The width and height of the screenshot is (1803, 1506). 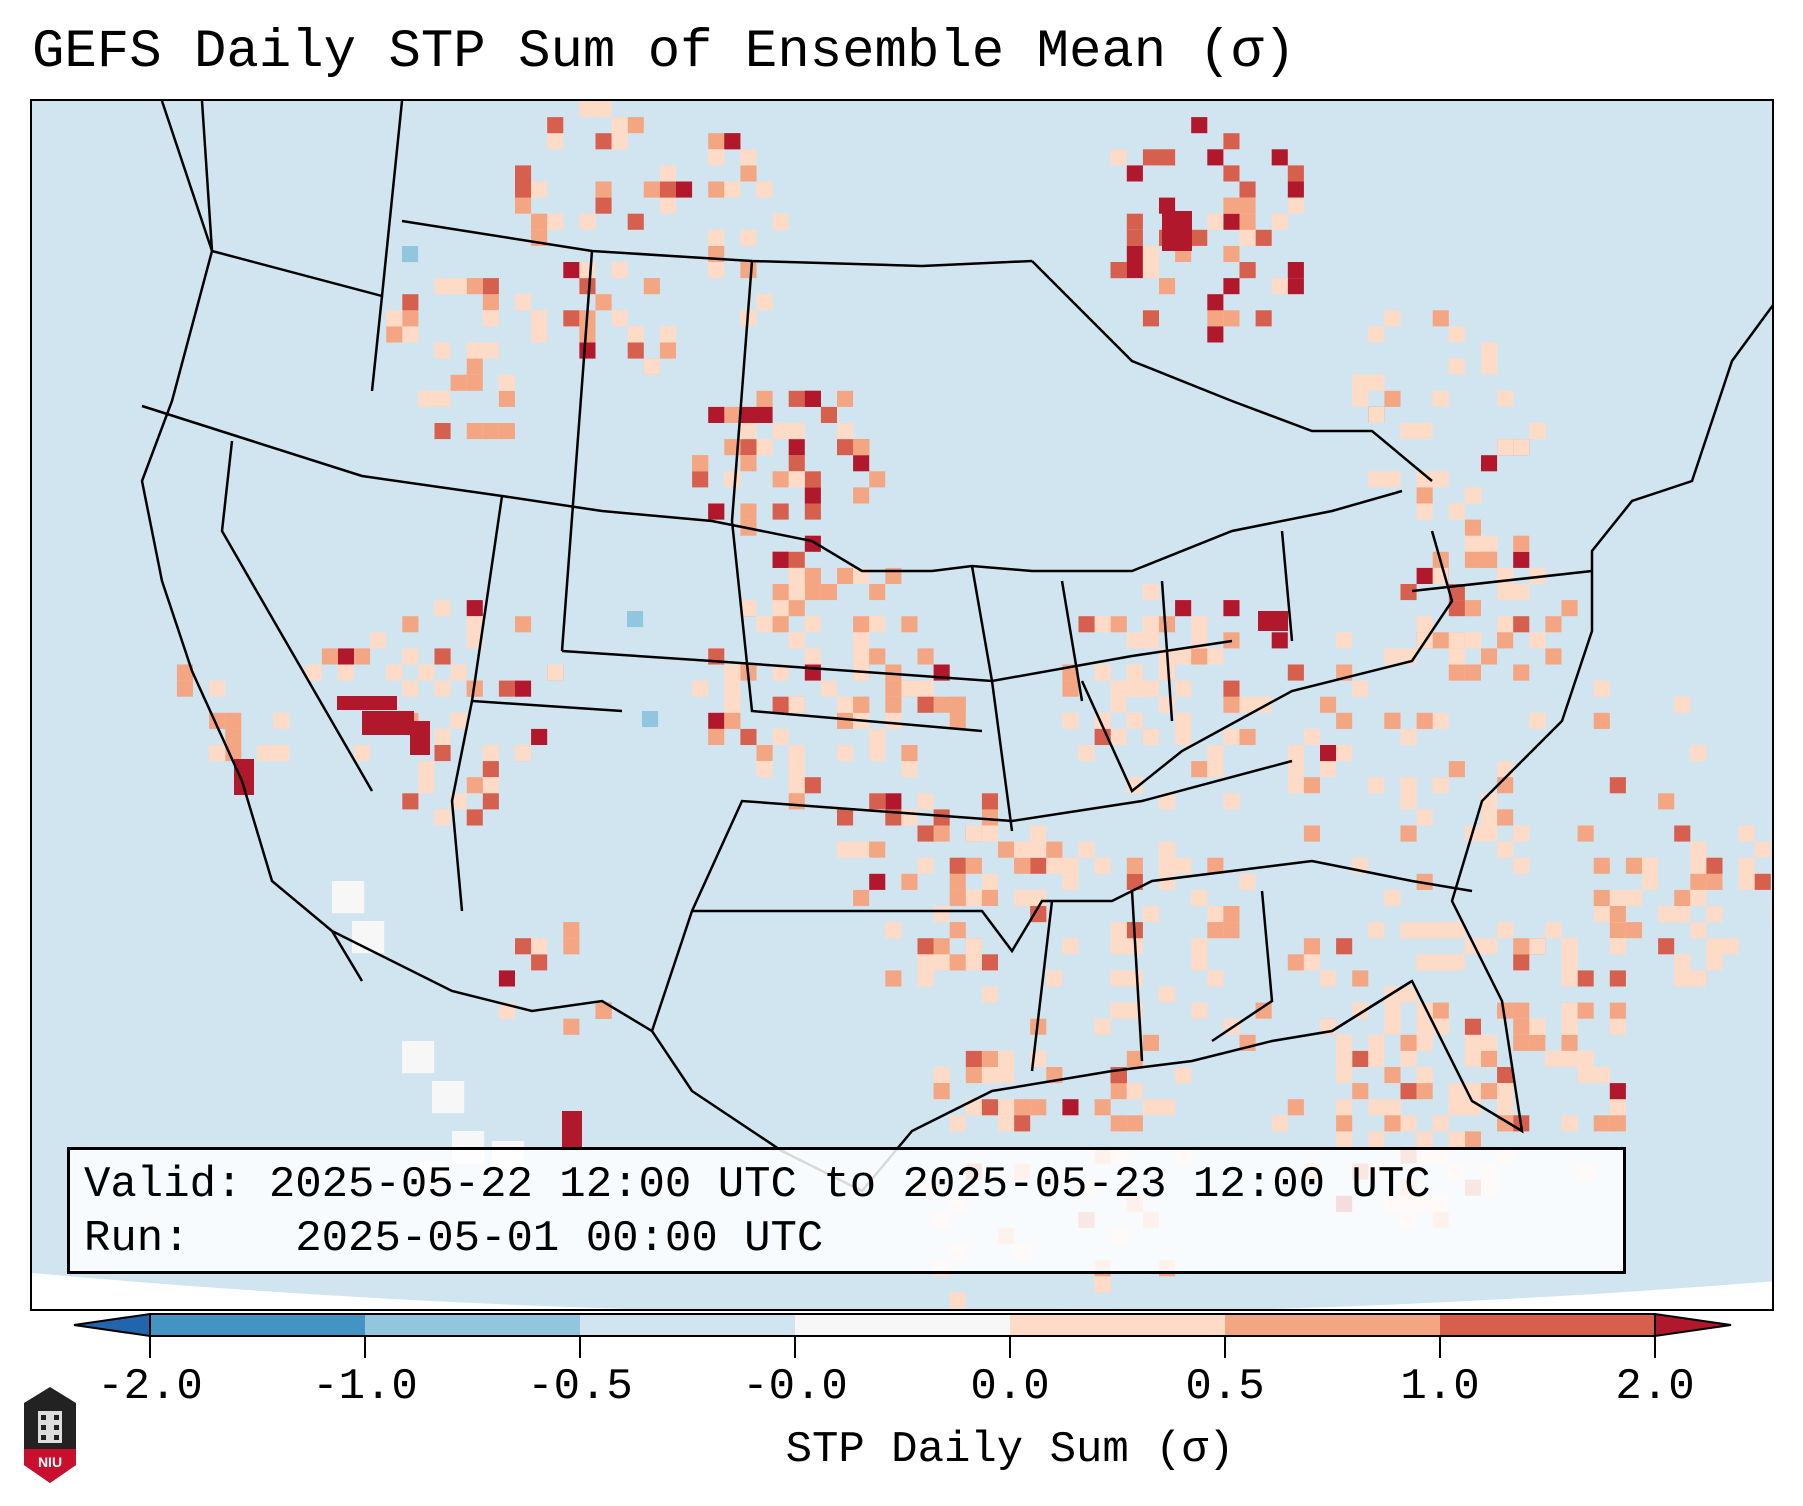 I want to click on valid-label: Valid:, so click(x=163, y=1185).